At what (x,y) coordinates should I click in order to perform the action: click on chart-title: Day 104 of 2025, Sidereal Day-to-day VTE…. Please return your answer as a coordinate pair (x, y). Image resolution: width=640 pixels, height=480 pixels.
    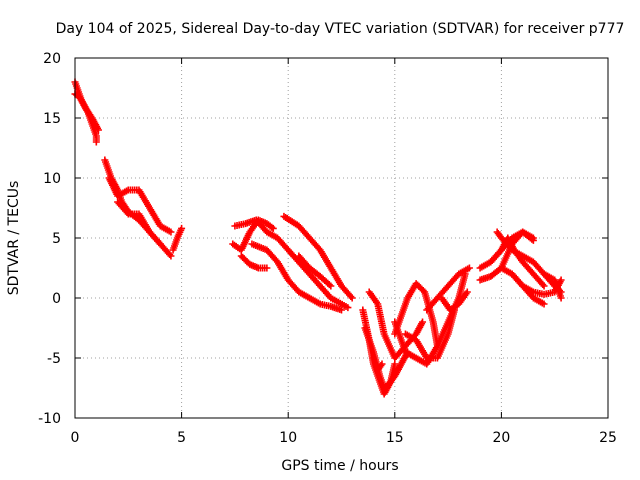
    Looking at the image, I should click on (340, 29).